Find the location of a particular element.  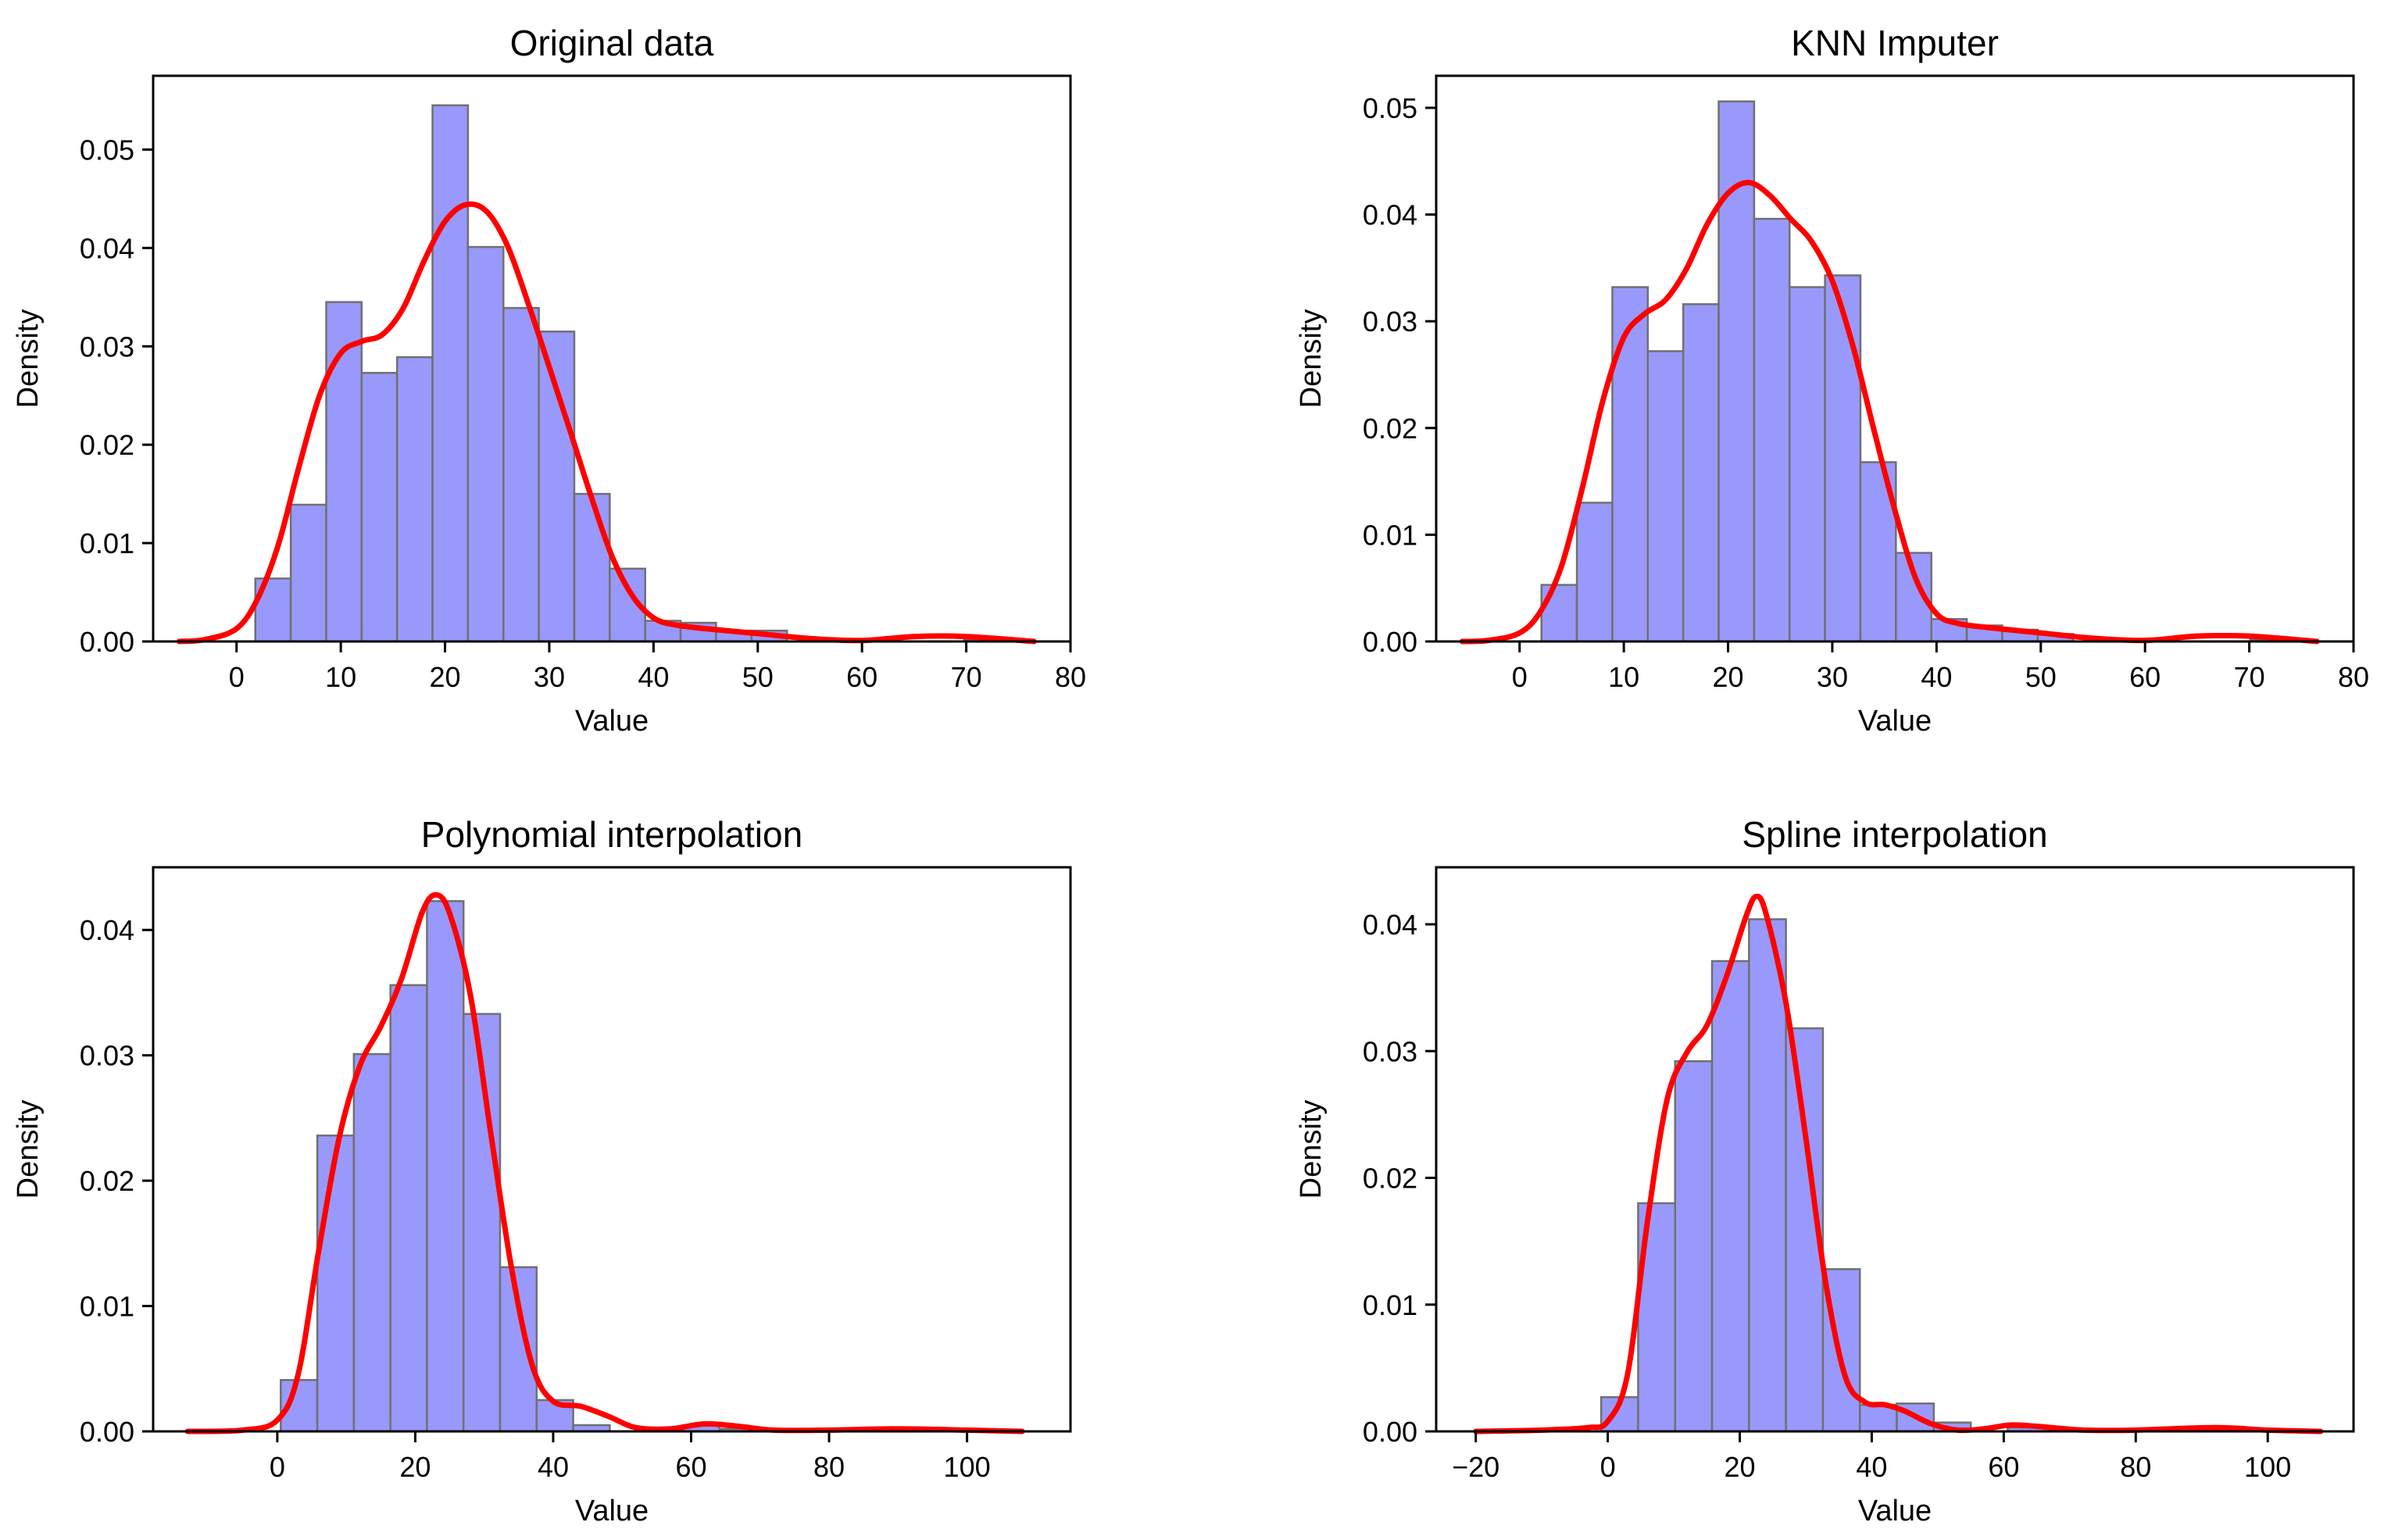

subplot-title: Original data is located at coordinates (612, 43).